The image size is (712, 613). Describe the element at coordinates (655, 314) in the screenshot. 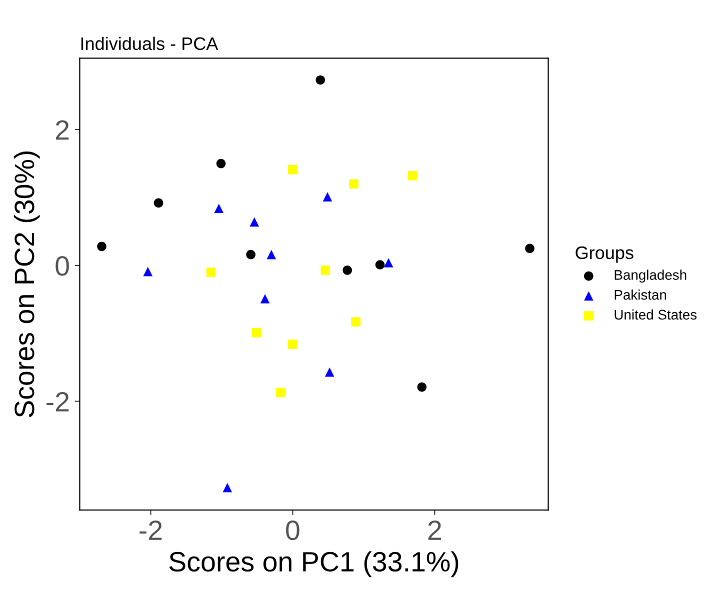

I see `legend-label: United States` at that location.